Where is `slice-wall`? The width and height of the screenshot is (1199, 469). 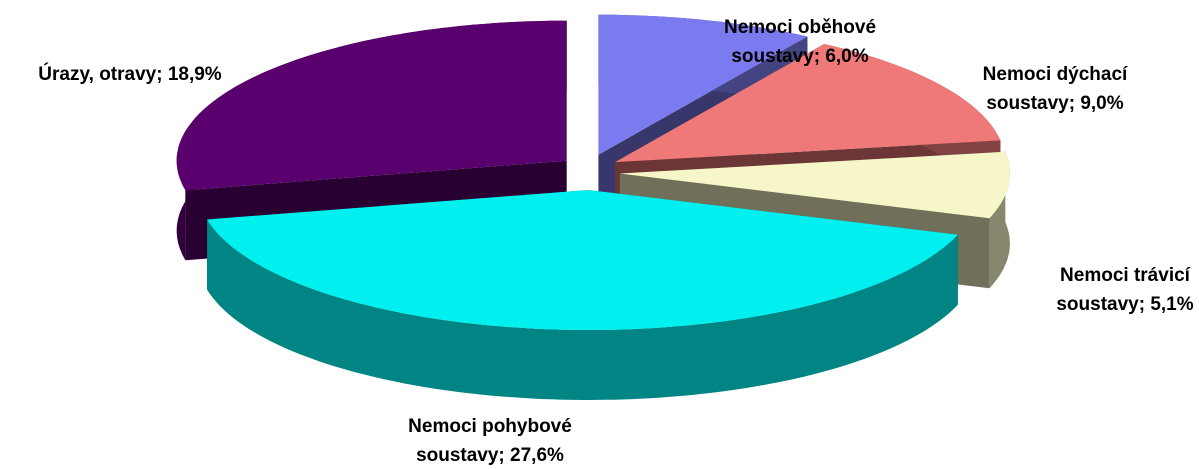 slice-wall is located at coordinates (999, 220).